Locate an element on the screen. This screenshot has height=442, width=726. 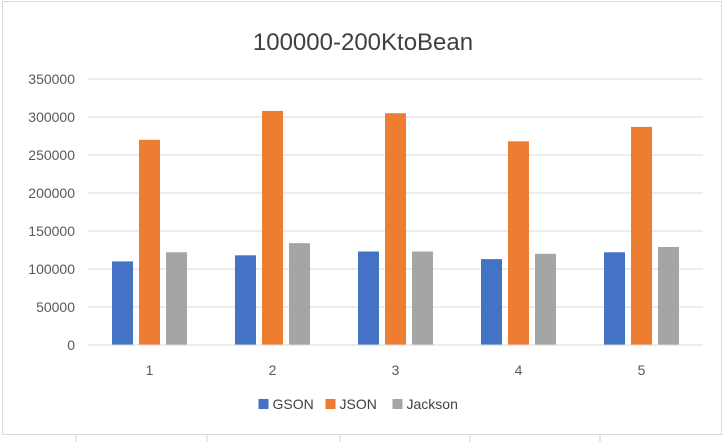
y-tick-label: 0 is located at coordinates (71, 345).